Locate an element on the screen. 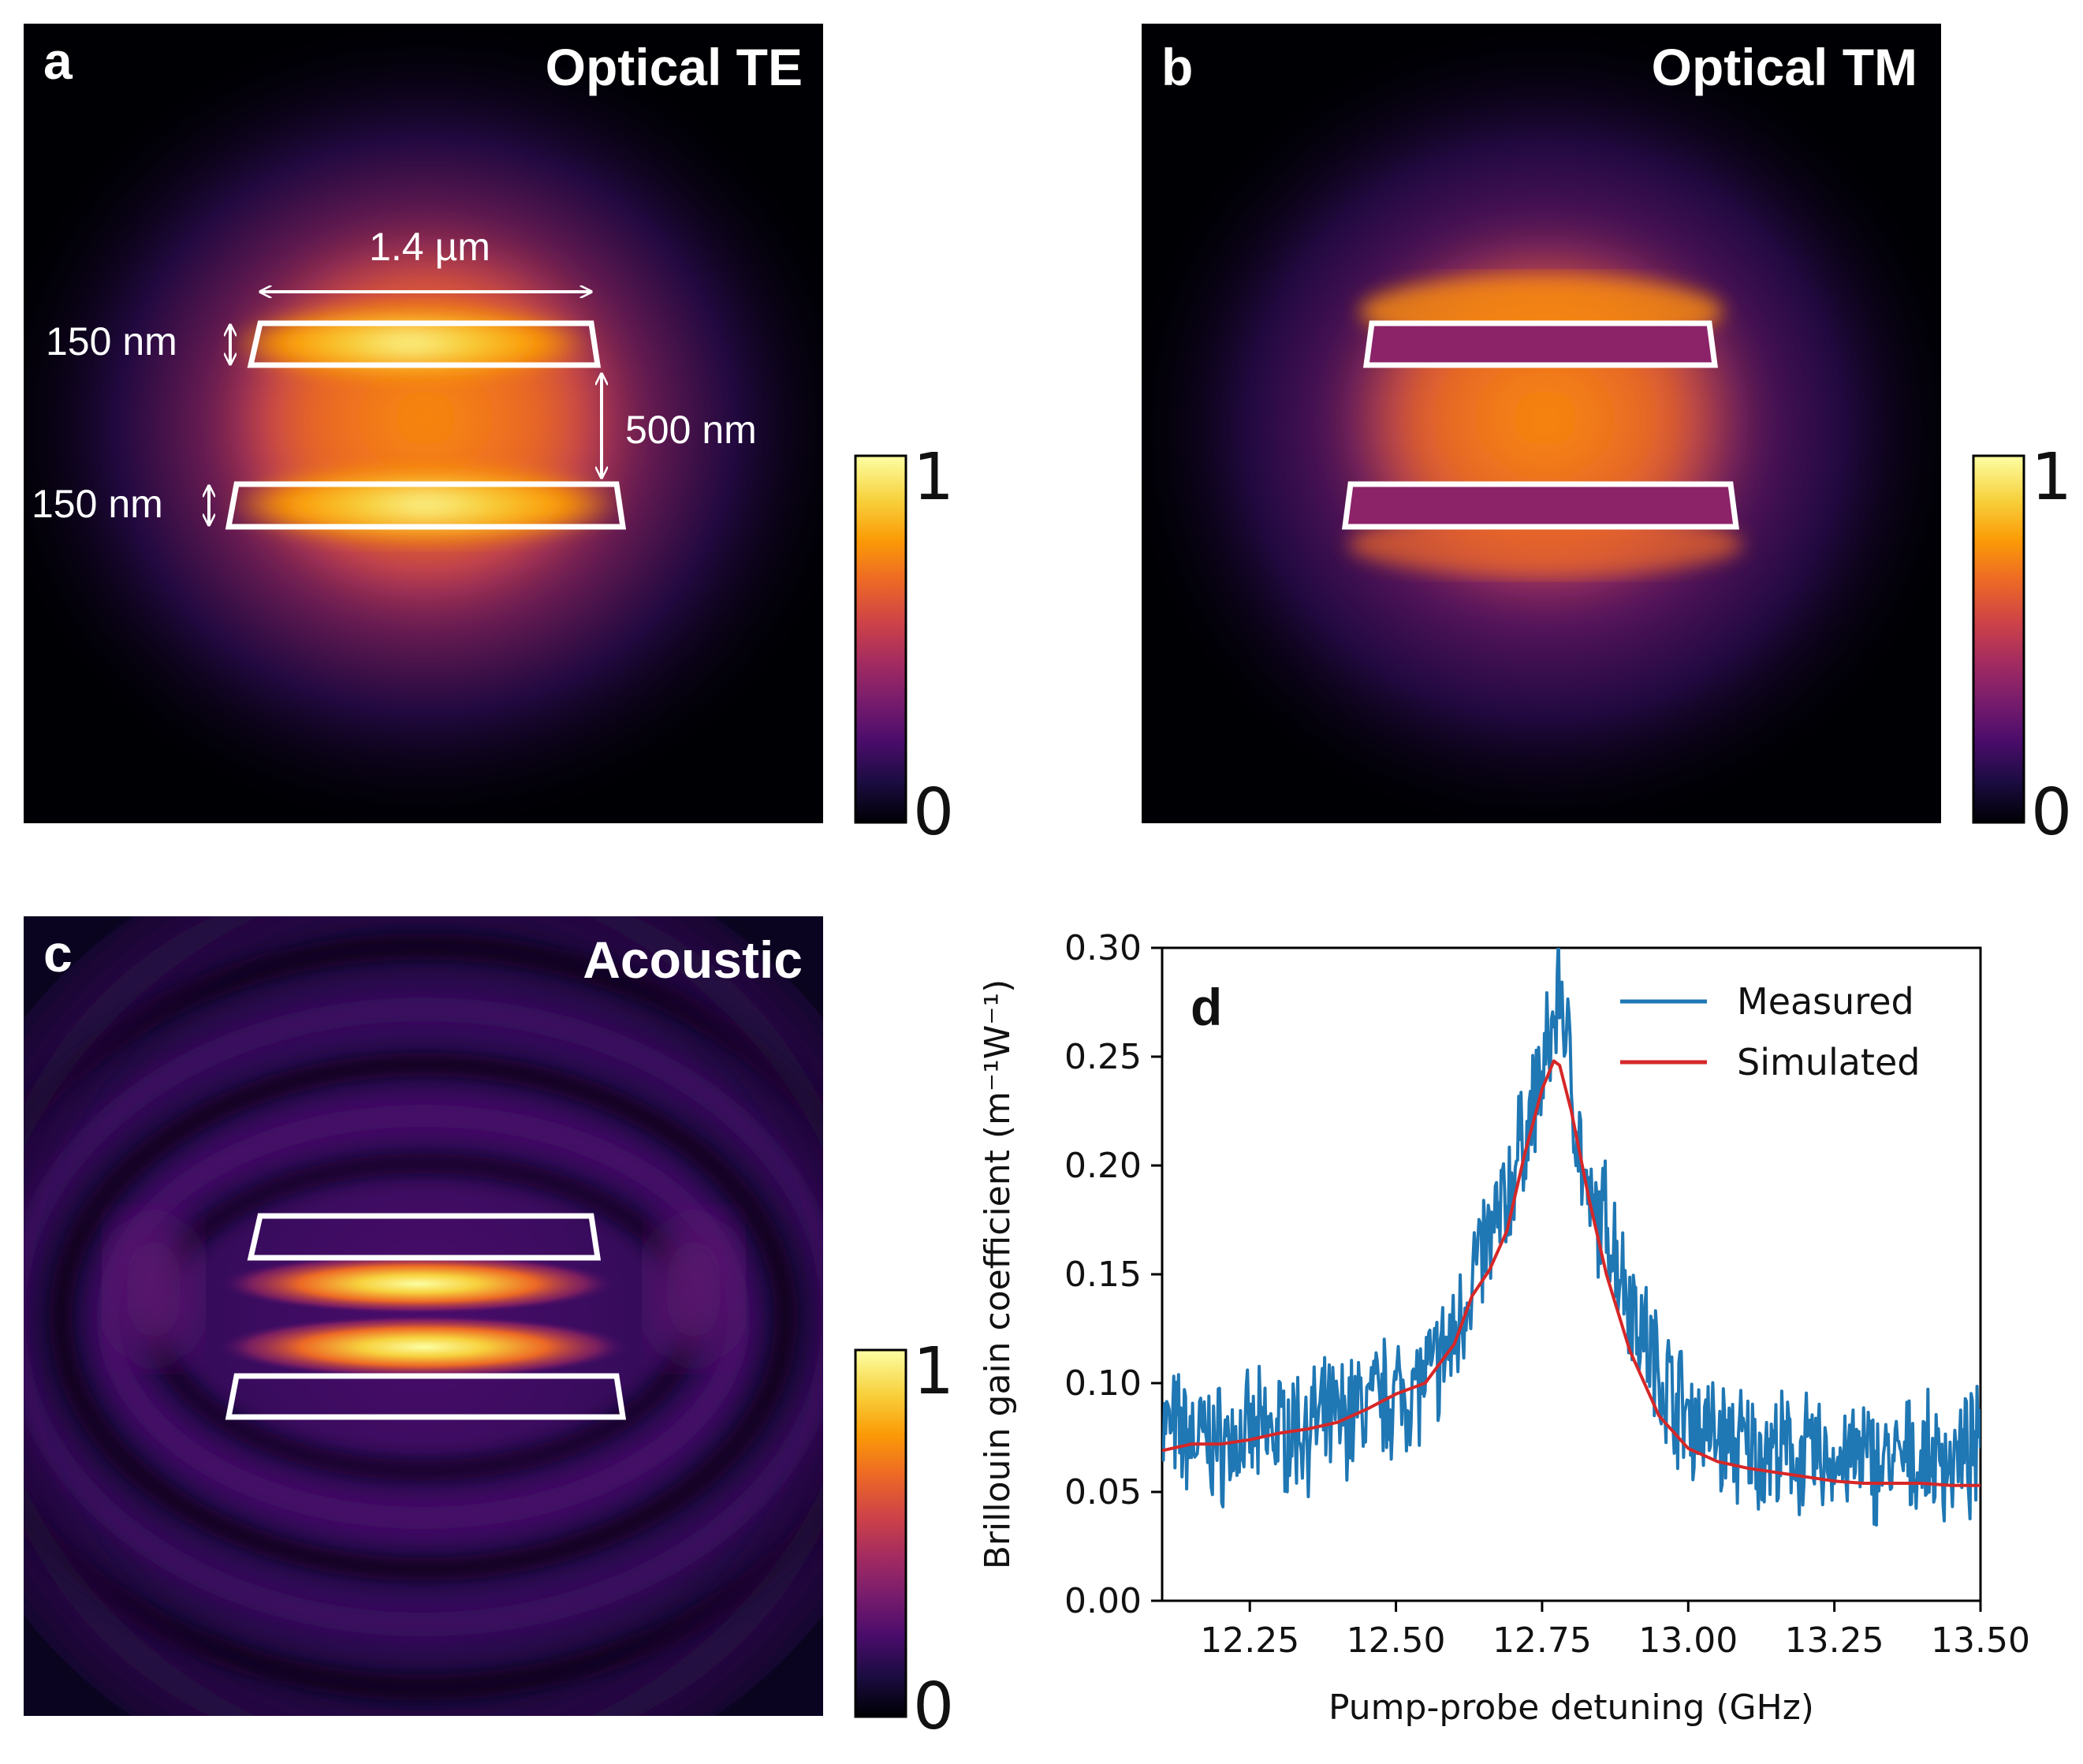 The image size is (2083, 1764). legend-label-measured: Measured is located at coordinates (1825, 1002).